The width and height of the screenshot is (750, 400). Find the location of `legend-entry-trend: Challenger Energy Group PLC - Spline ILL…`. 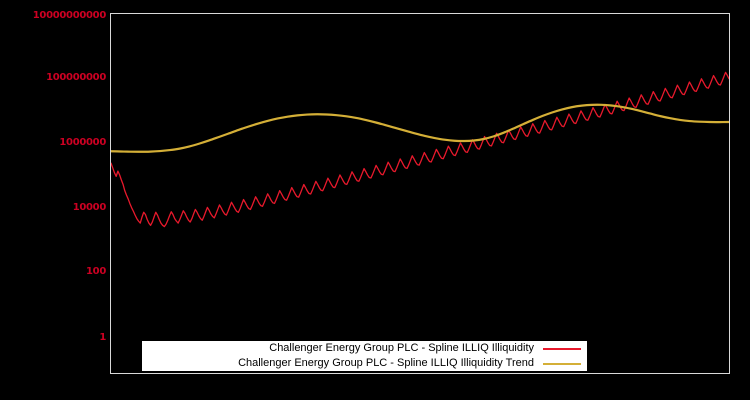

legend-entry-trend: Challenger Energy Group PLC - Spline ILL… is located at coordinates (364, 363).